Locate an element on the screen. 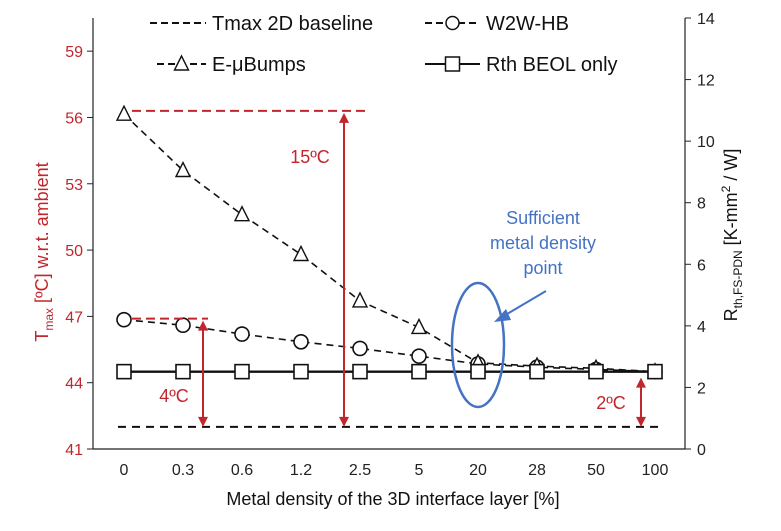  right-tick-label: 0 is located at coordinates (701, 450).